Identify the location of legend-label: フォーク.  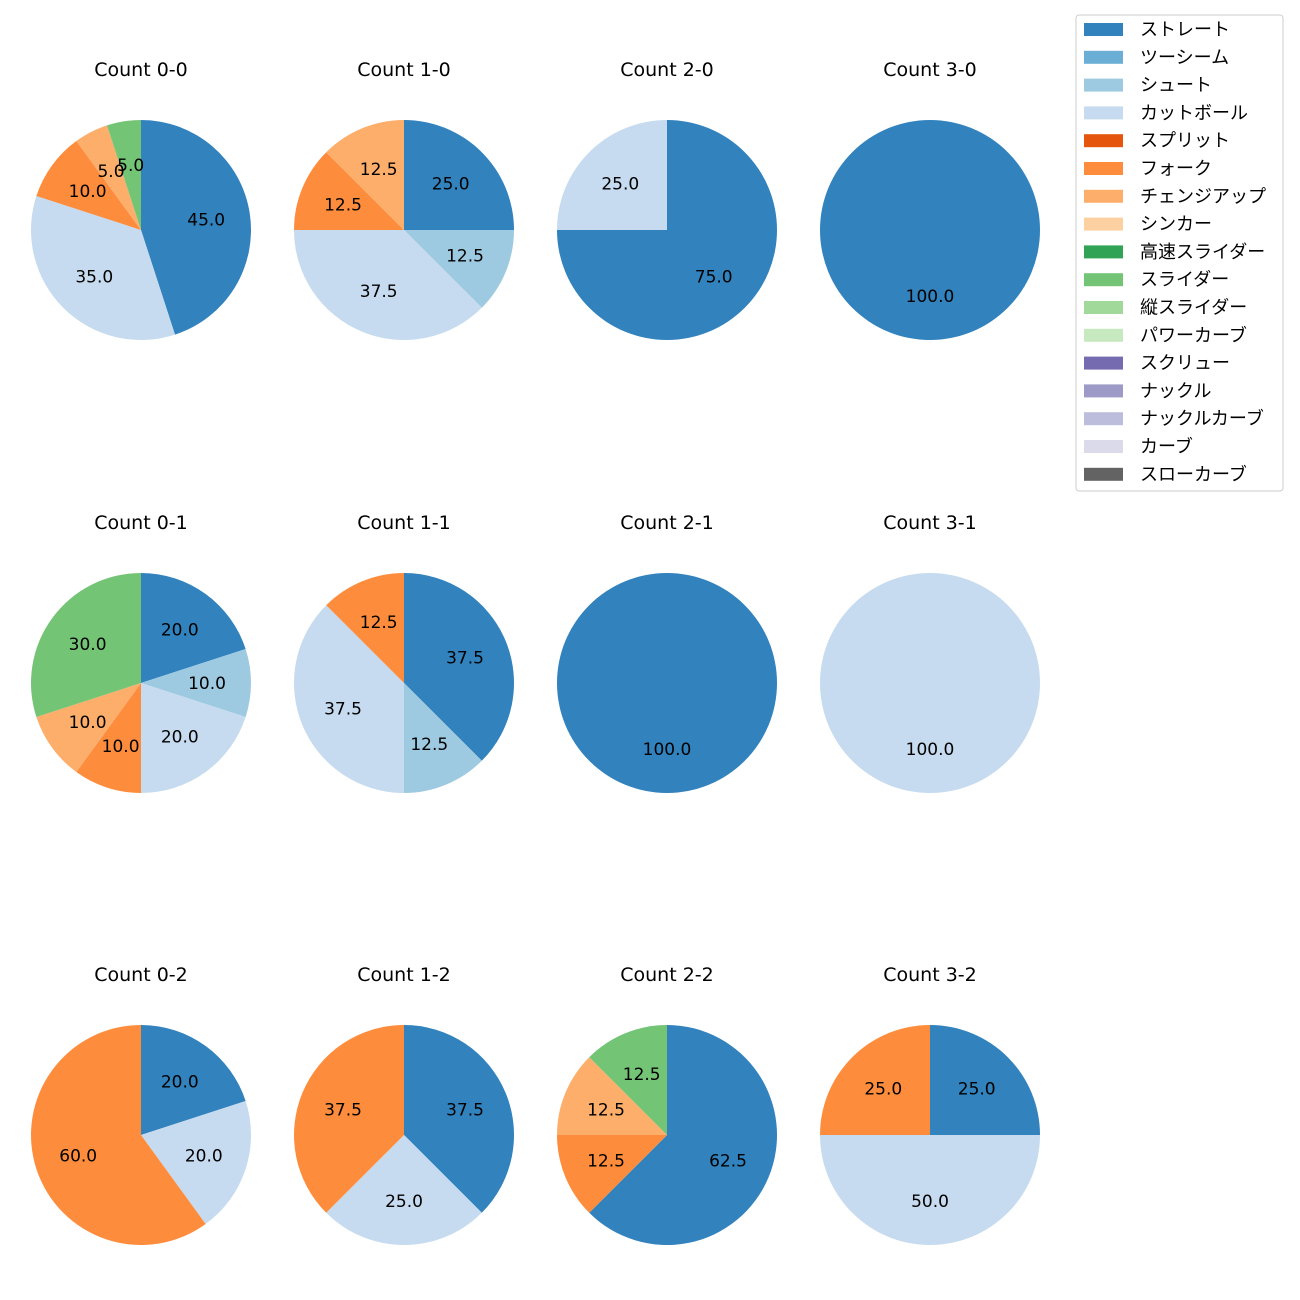
(1176, 169).